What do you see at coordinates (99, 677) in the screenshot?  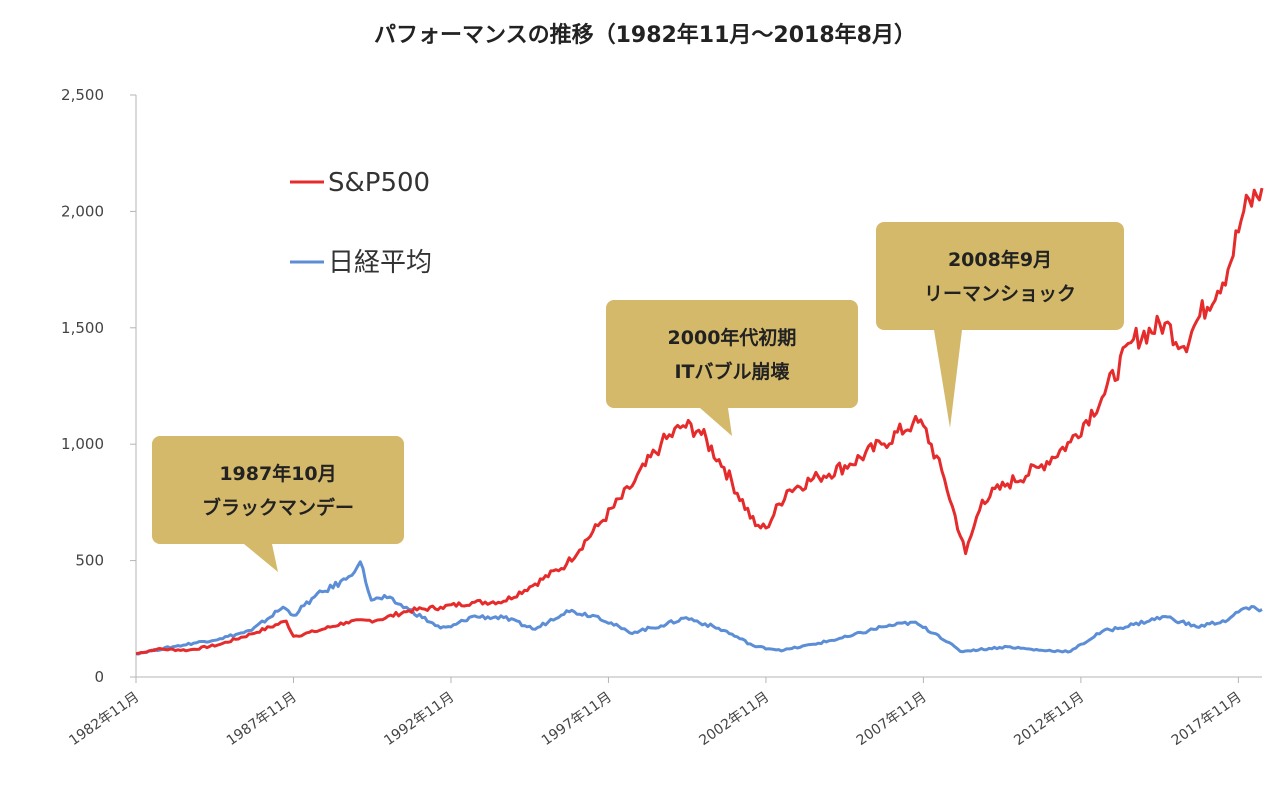 I see `y-tick-label: 0` at bounding box center [99, 677].